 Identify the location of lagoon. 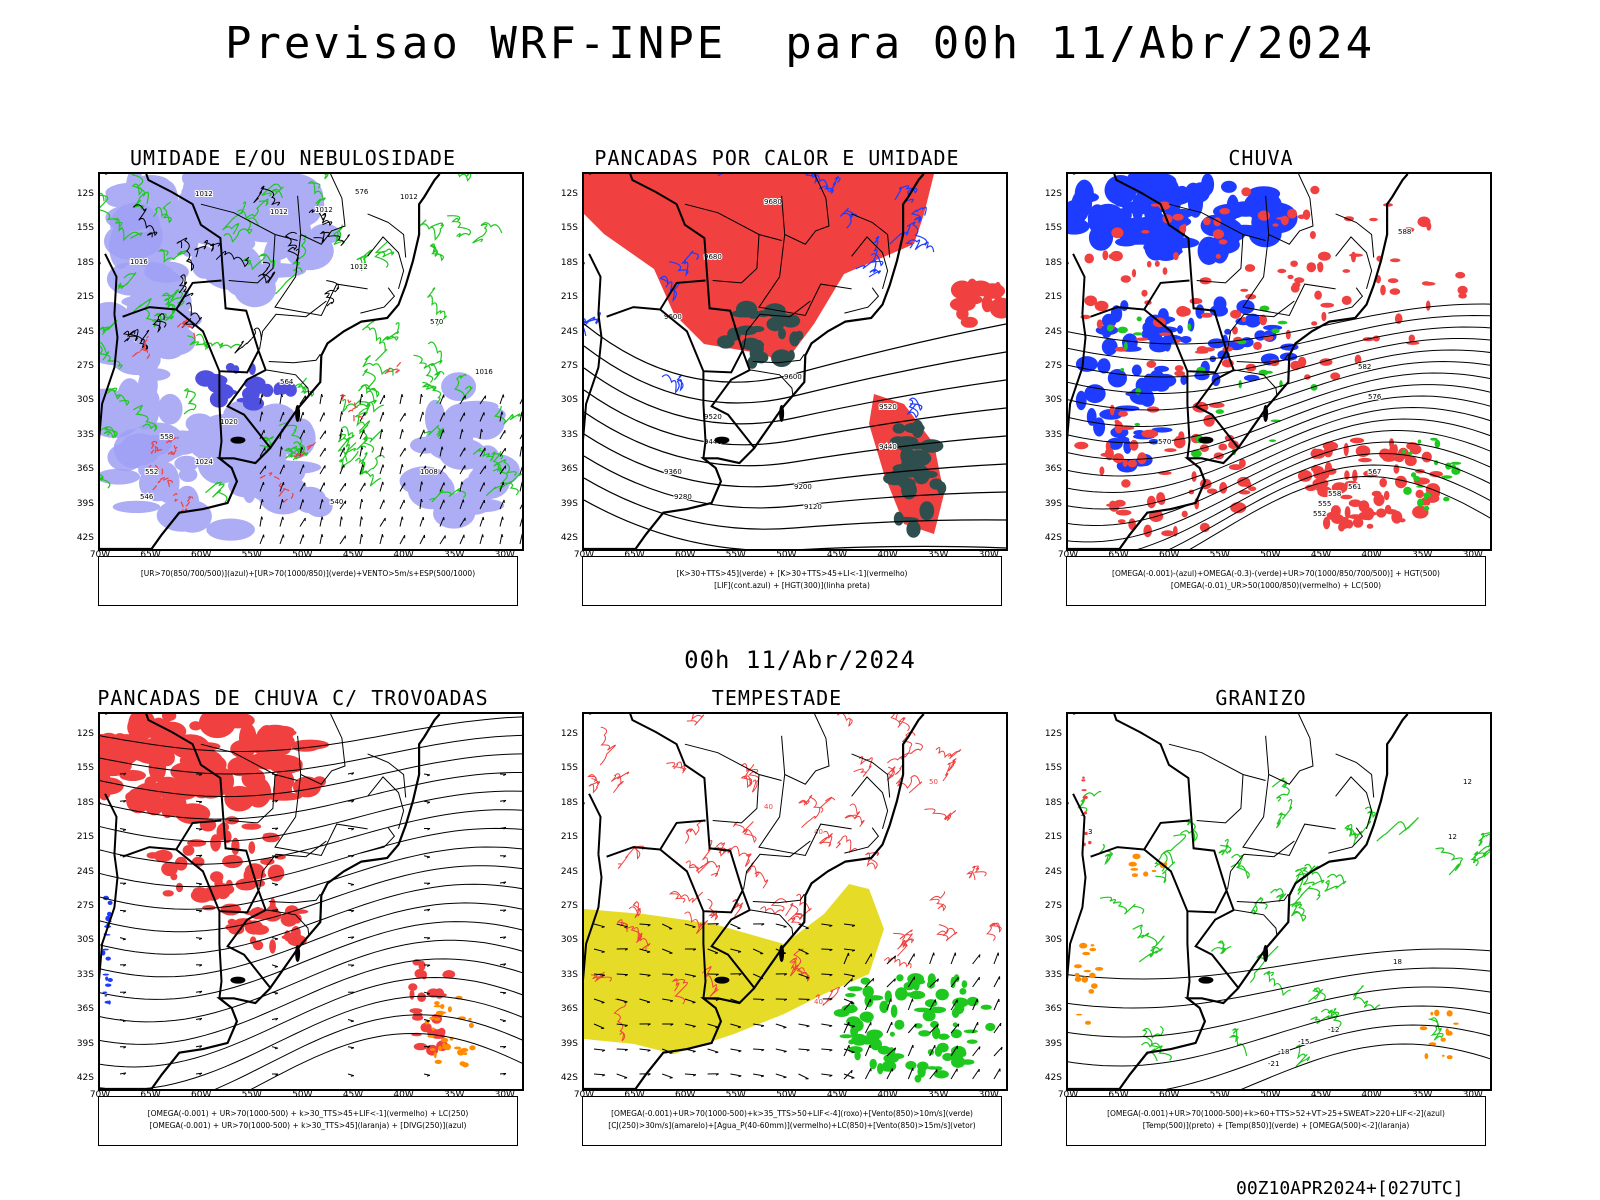
(1266, 414).